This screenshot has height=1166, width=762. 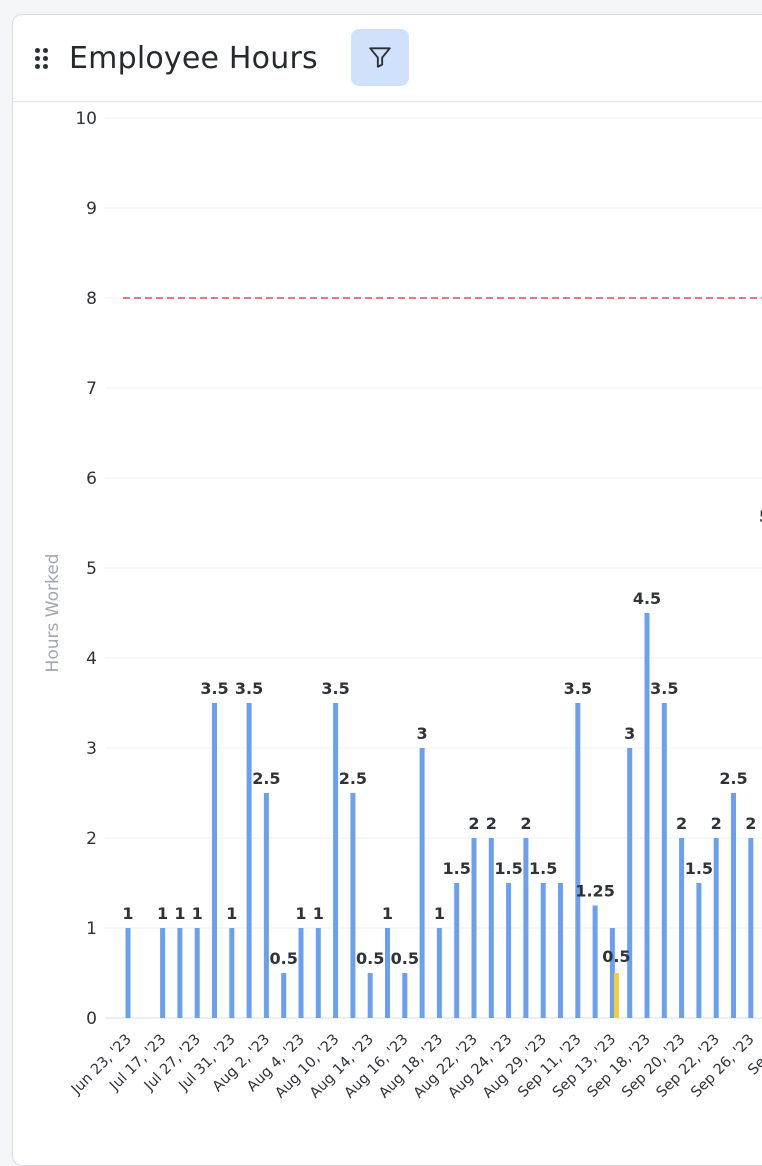 I want to click on card-header: Employee Hours, so click(x=387, y=58).